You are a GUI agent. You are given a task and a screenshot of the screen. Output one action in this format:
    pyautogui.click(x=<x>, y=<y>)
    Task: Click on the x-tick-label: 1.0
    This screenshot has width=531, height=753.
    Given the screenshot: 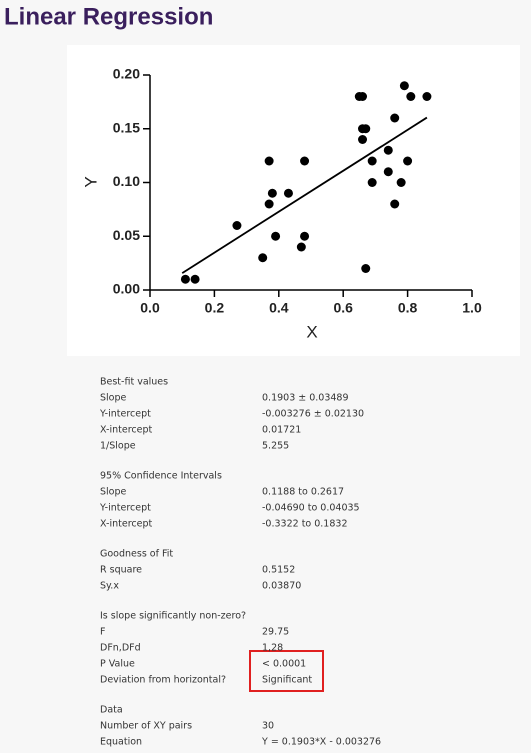 What is the action you would take?
    pyautogui.click(x=472, y=308)
    